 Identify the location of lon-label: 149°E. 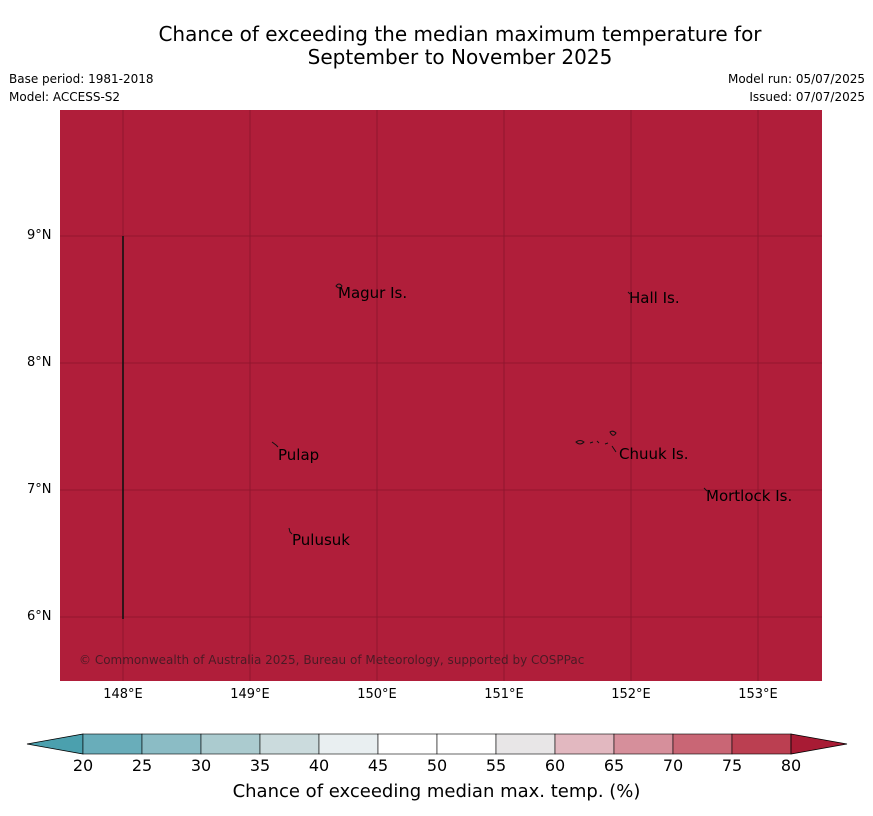
(250, 694).